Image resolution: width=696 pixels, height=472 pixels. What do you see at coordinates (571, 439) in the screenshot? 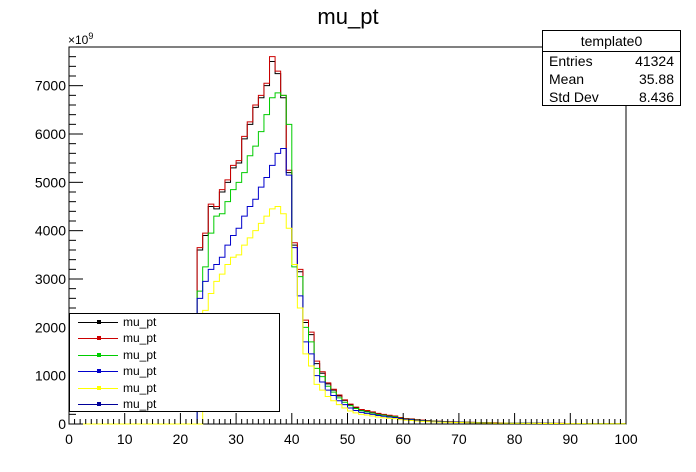
I see `x-tick-label: 90` at bounding box center [571, 439].